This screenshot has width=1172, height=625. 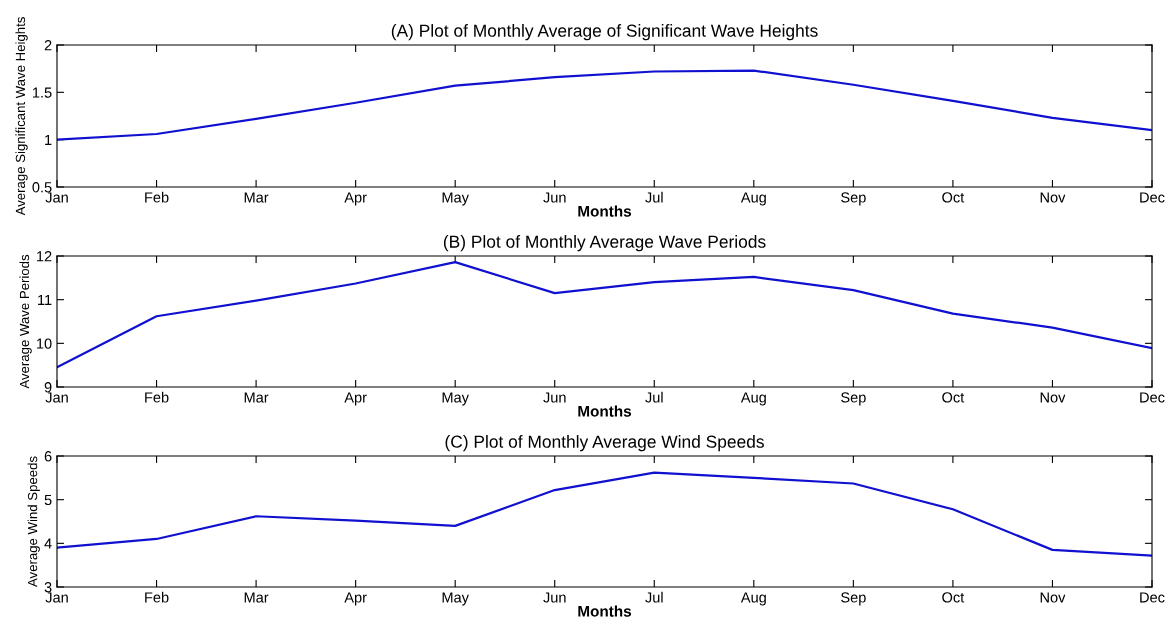 I want to click on y-tick-label: 4, so click(x=48, y=543).